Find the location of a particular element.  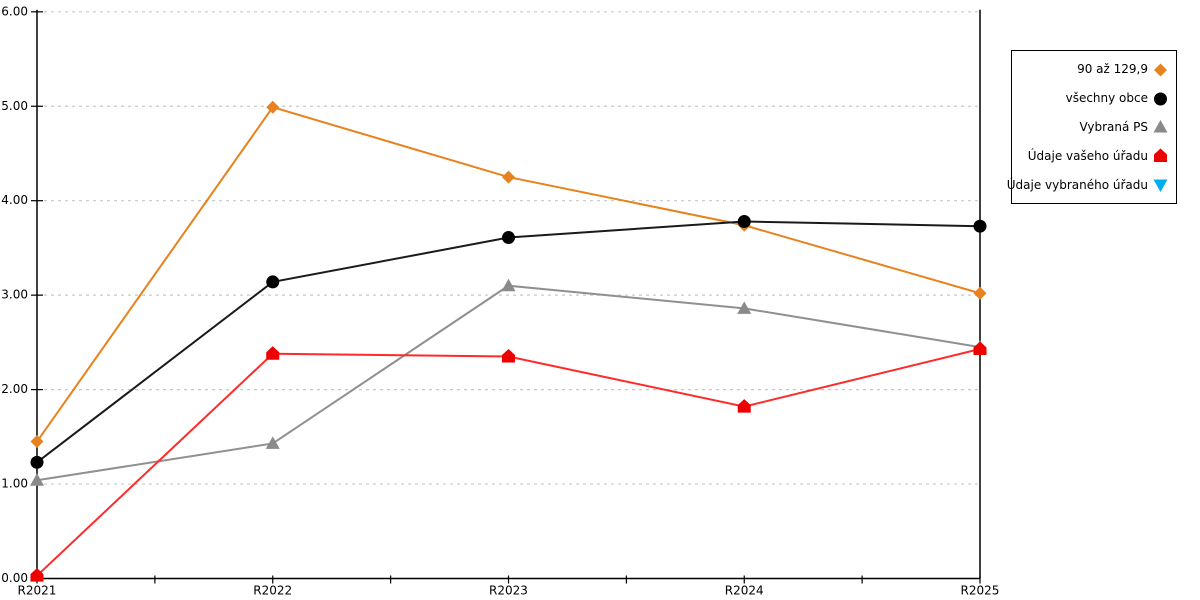

y-tick-label: 2.00 is located at coordinates (14, 389).